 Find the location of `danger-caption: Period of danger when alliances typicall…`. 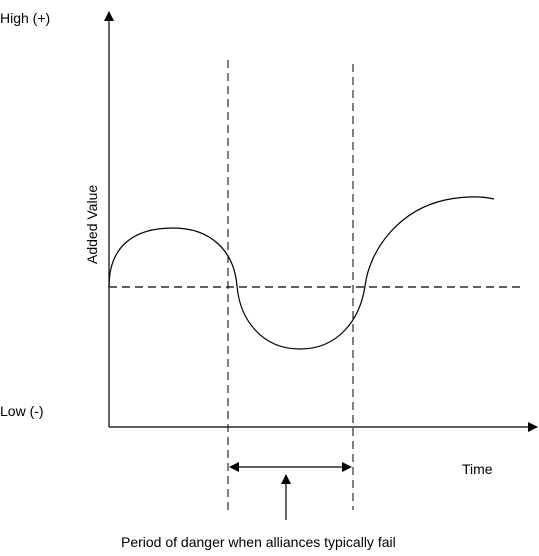

danger-caption: Period of danger when alliances typicall… is located at coordinates (258, 542).